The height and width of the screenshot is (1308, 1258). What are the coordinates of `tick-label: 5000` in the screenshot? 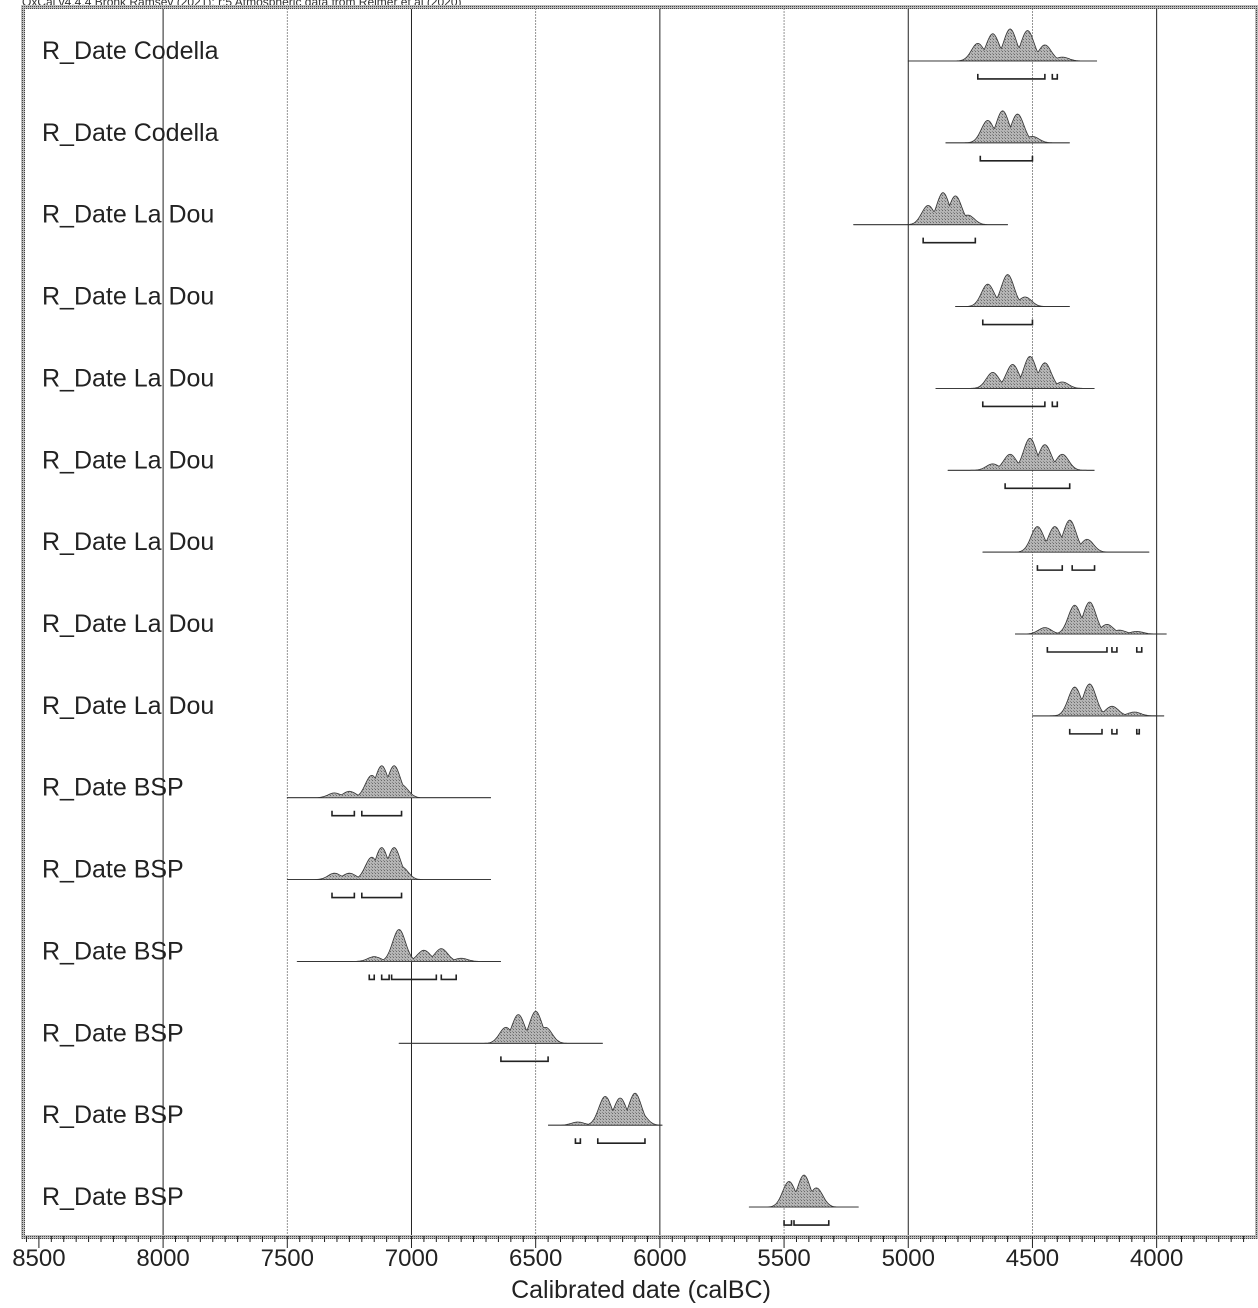 It's located at (908, 1258).